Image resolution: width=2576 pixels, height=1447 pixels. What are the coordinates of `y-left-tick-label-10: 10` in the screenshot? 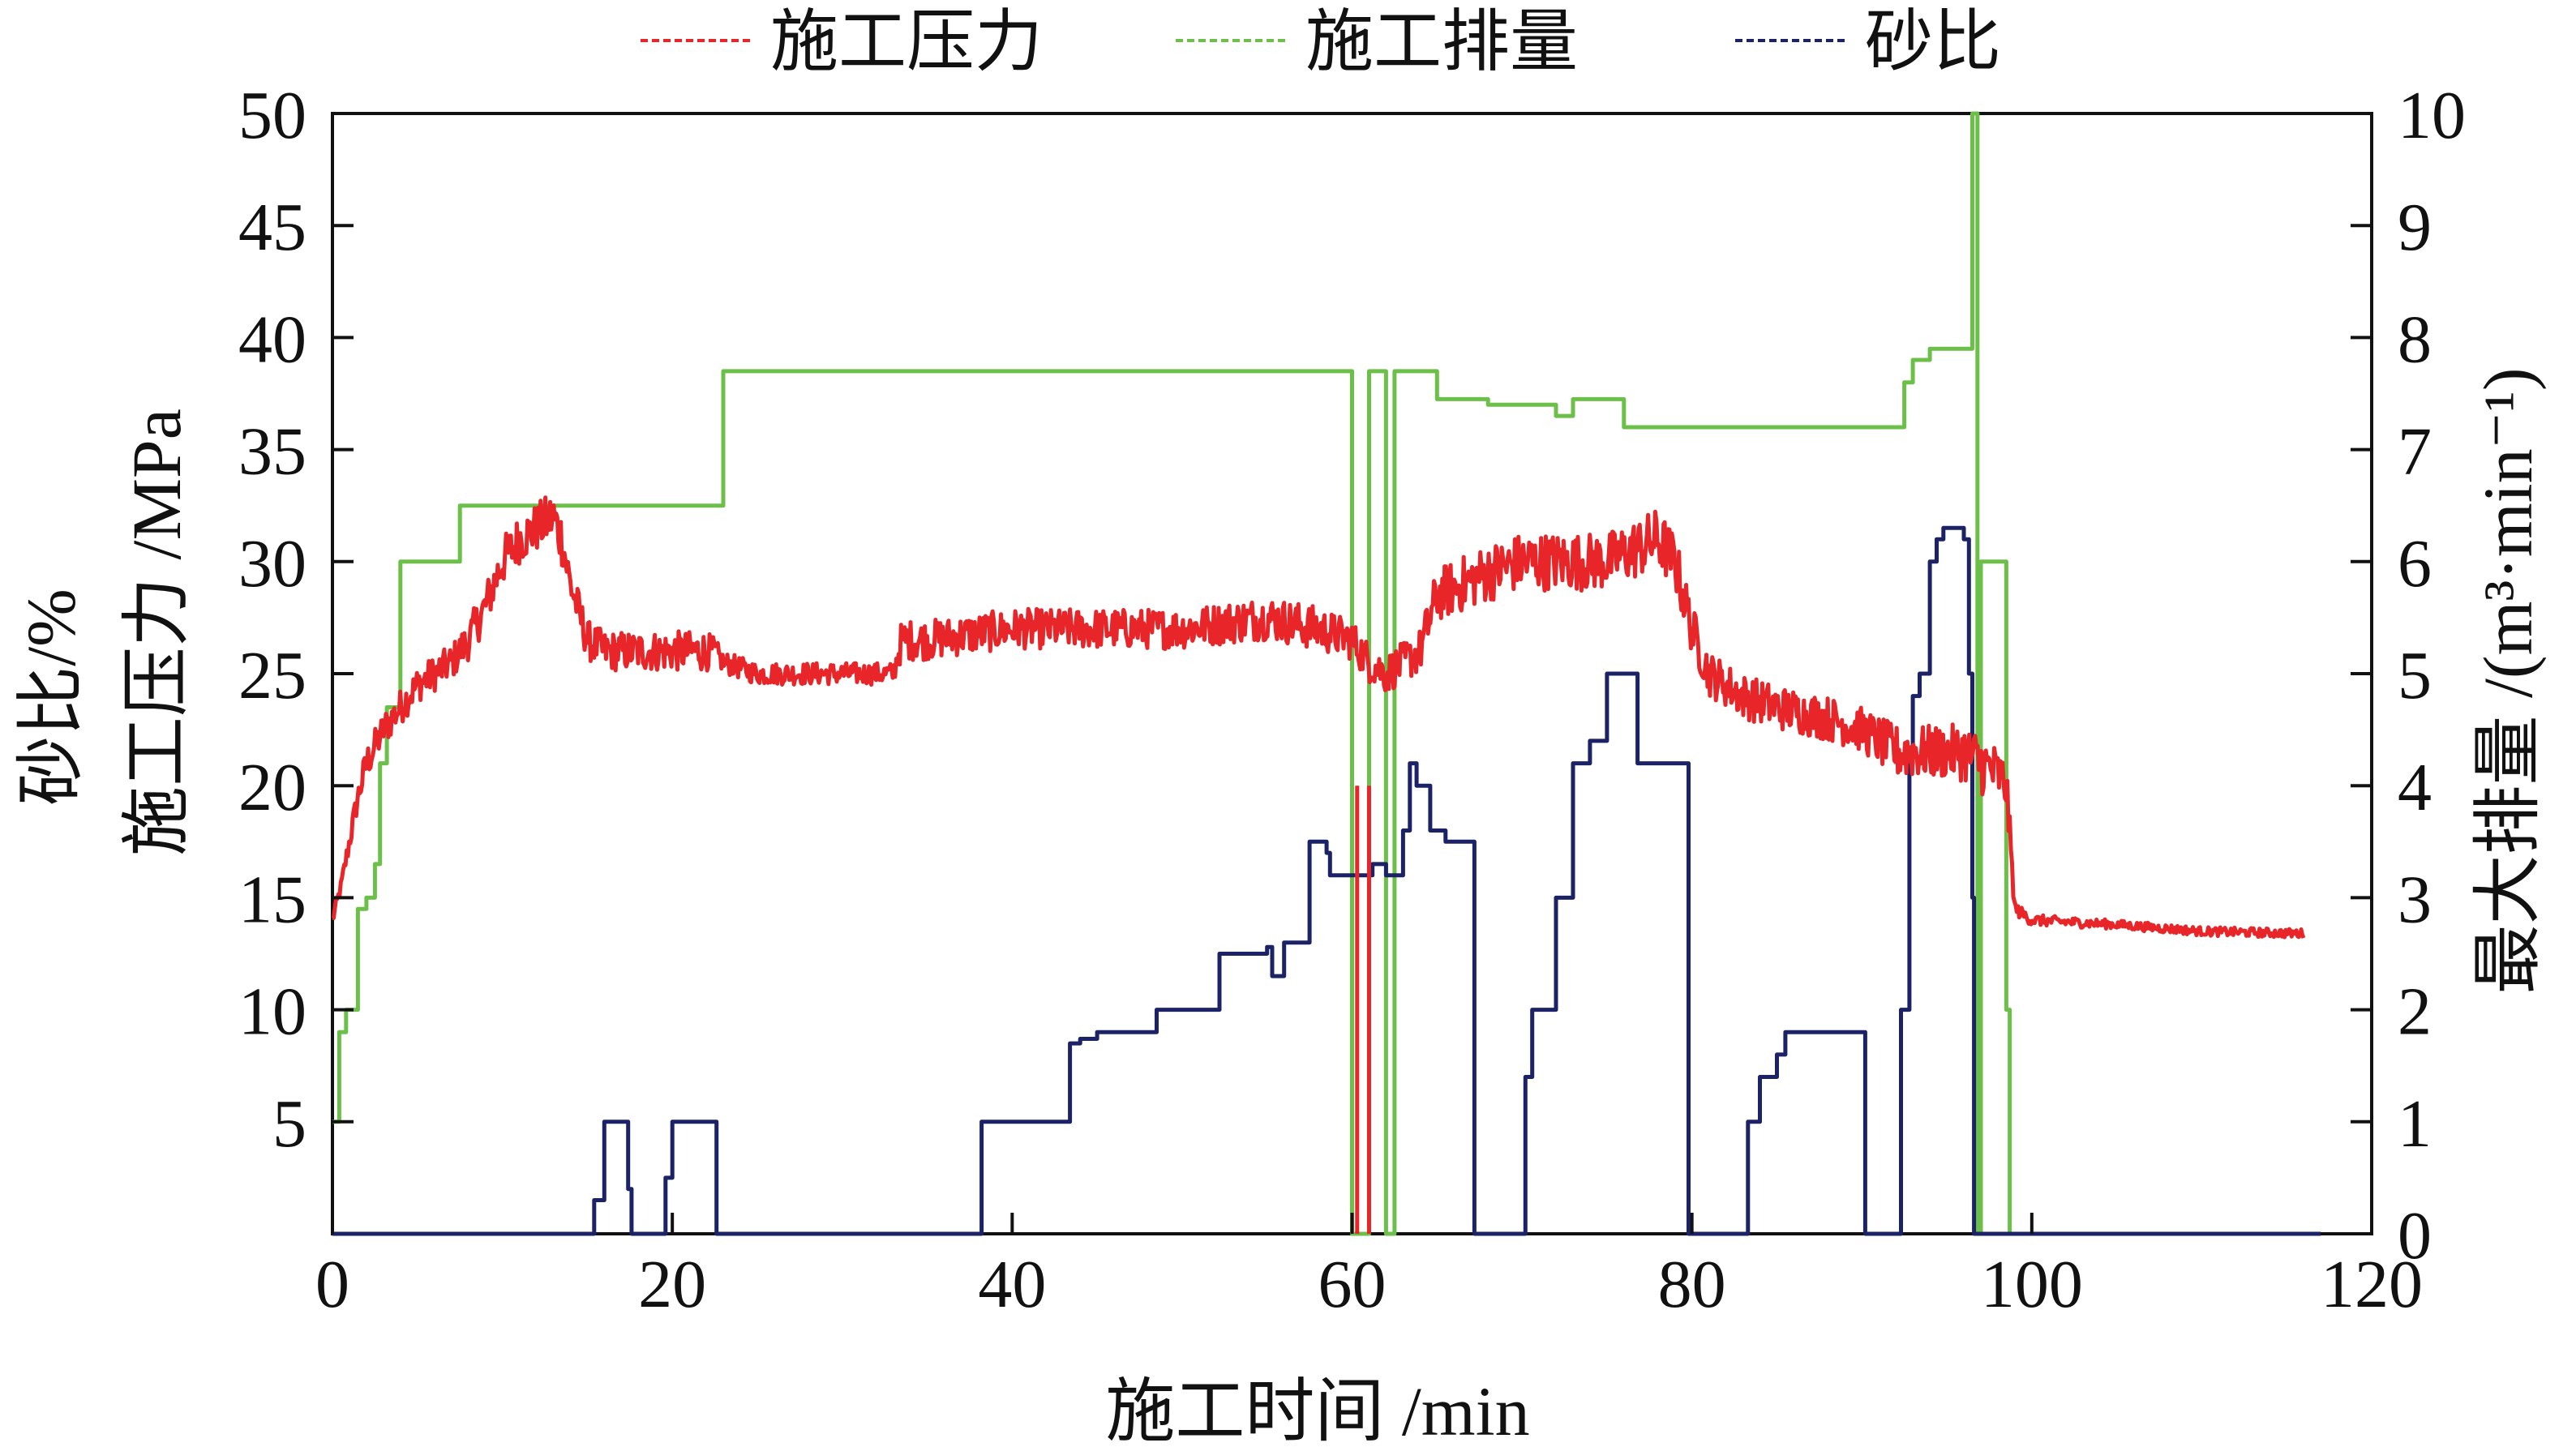 It's located at (272, 1012).